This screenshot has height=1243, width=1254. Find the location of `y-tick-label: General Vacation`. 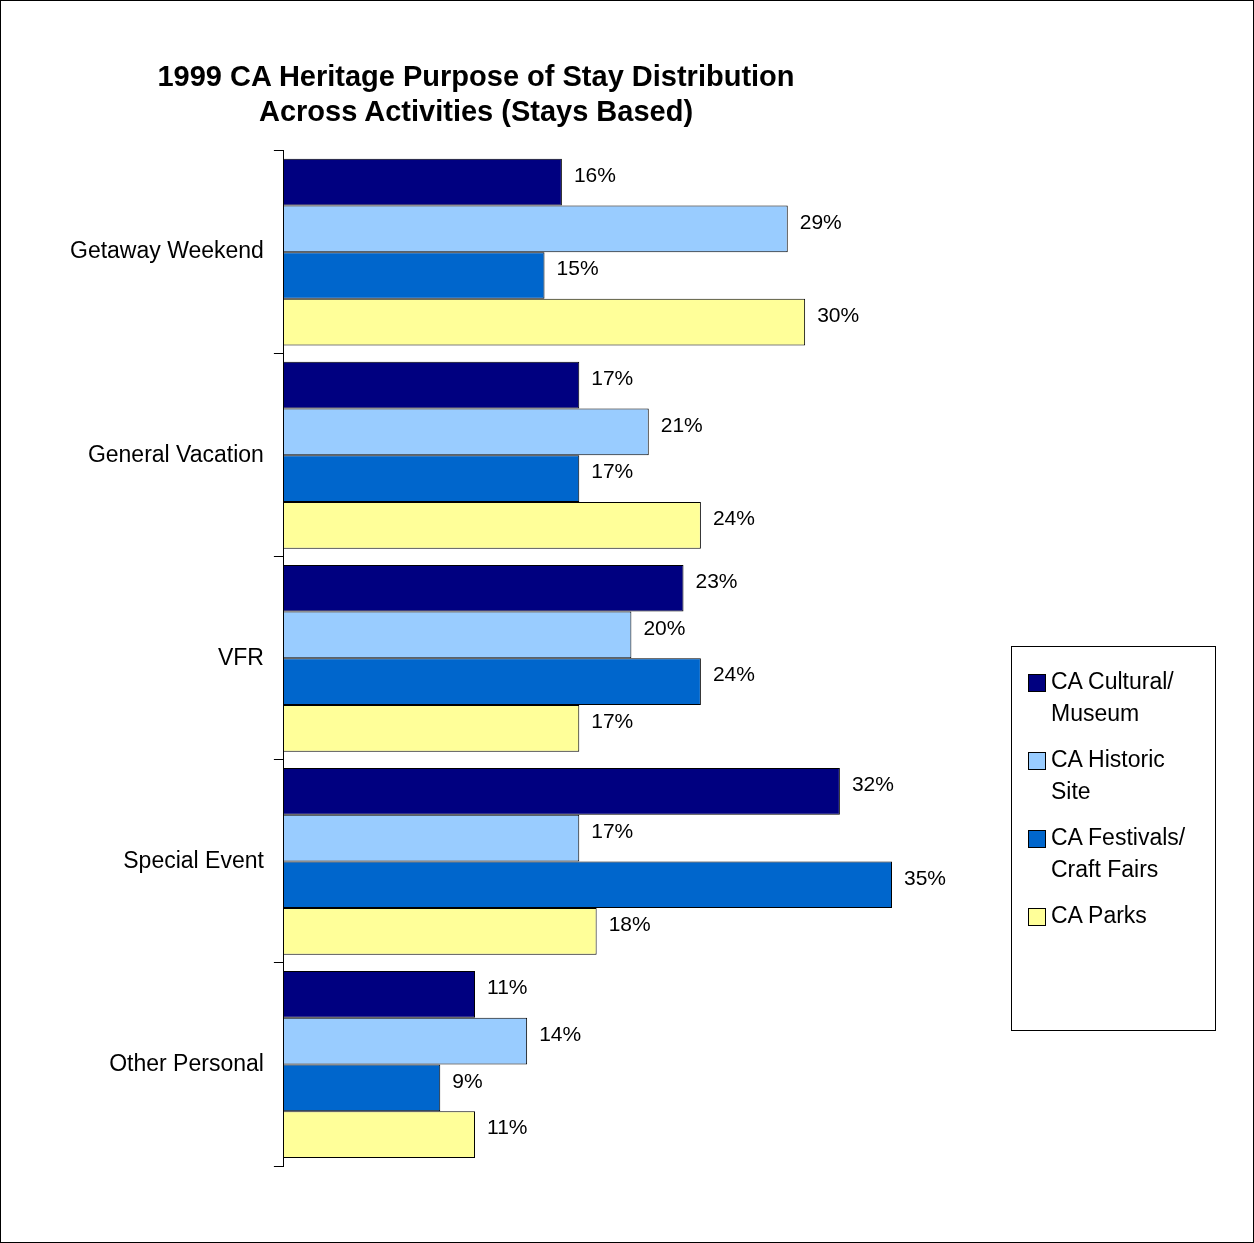

y-tick-label: General Vacation is located at coordinates (175, 453).